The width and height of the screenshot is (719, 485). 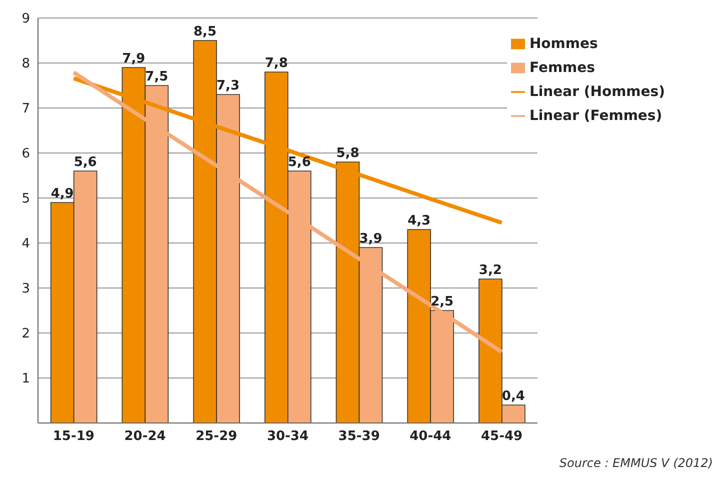 I want to click on data-label: 3,2, so click(x=490, y=270).